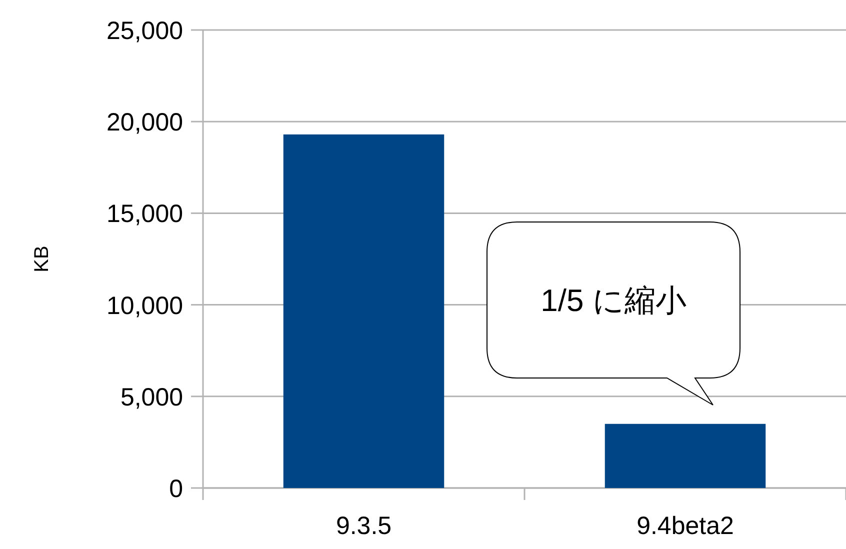 Image resolution: width=846 pixels, height=549 pixels. Describe the element at coordinates (151, 397) in the screenshot. I see `y-tick-label: 5,000` at that location.